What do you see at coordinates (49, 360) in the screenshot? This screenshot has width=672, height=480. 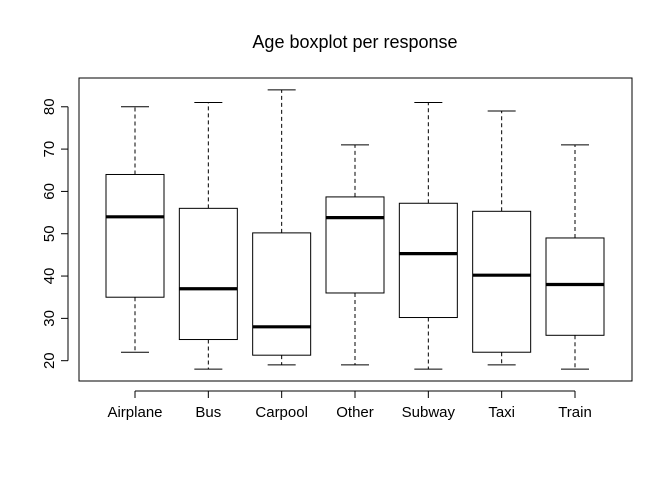 I see `y-tick-label: 20` at bounding box center [49, 360].